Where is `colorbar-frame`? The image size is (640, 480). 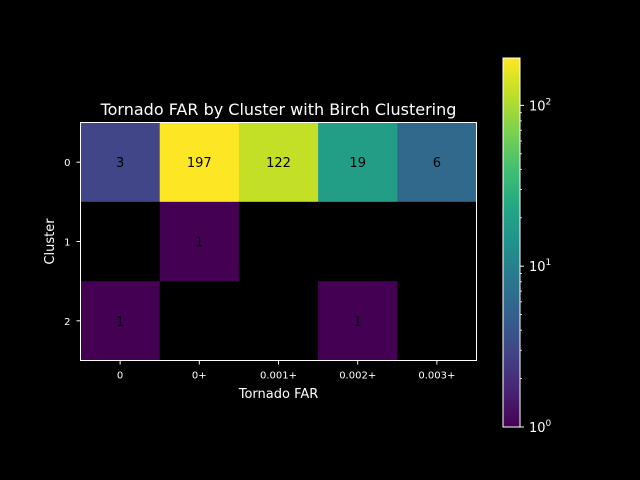
colorbar-frame is located at coordinates (511, 242).